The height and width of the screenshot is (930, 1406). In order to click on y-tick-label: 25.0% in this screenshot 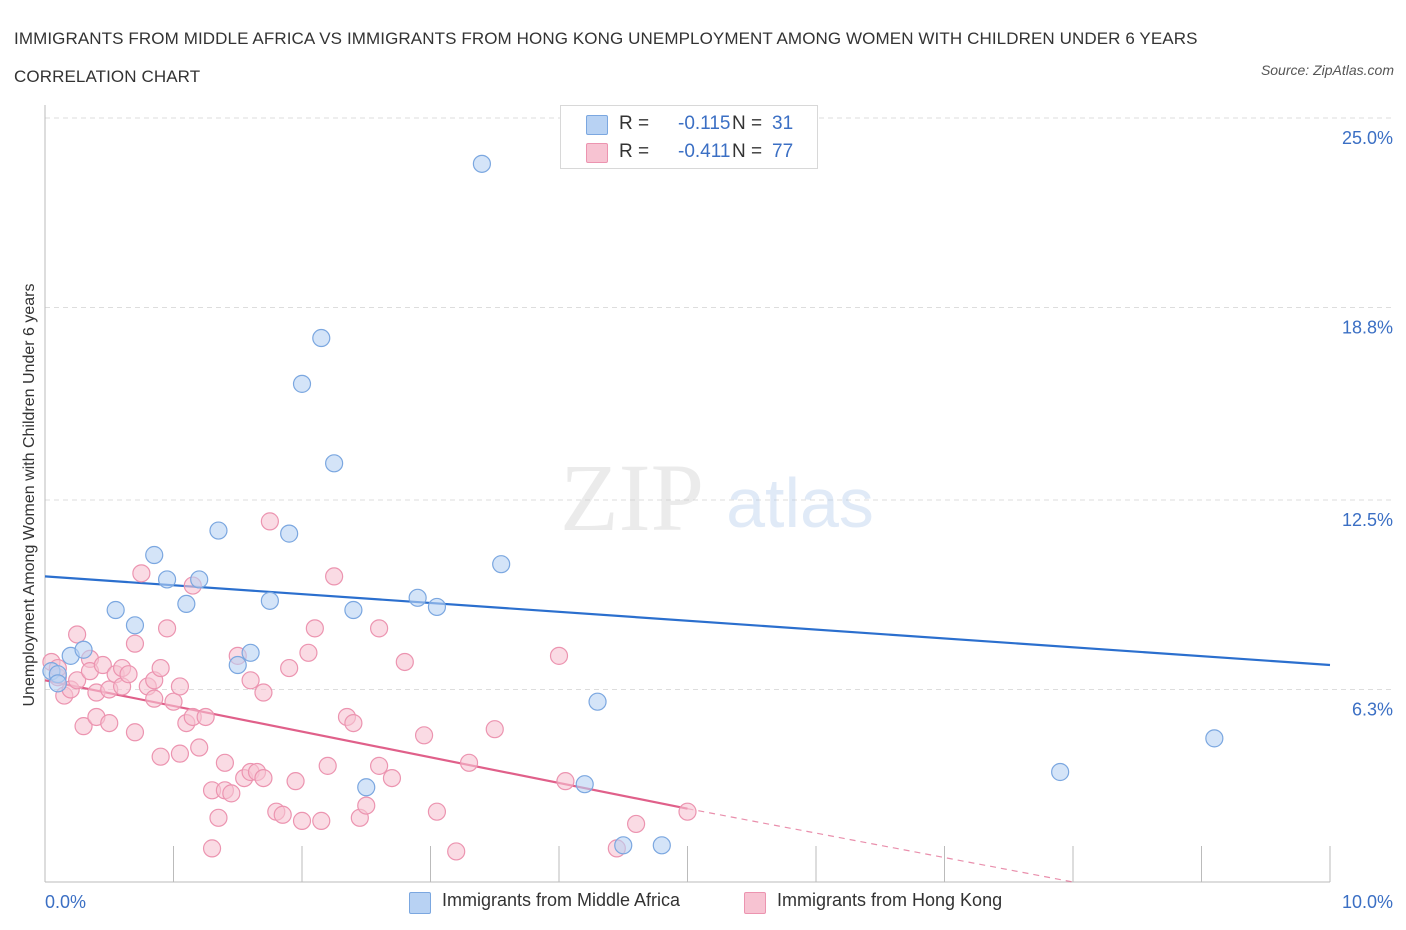, I will do `click(1367, 138)`.